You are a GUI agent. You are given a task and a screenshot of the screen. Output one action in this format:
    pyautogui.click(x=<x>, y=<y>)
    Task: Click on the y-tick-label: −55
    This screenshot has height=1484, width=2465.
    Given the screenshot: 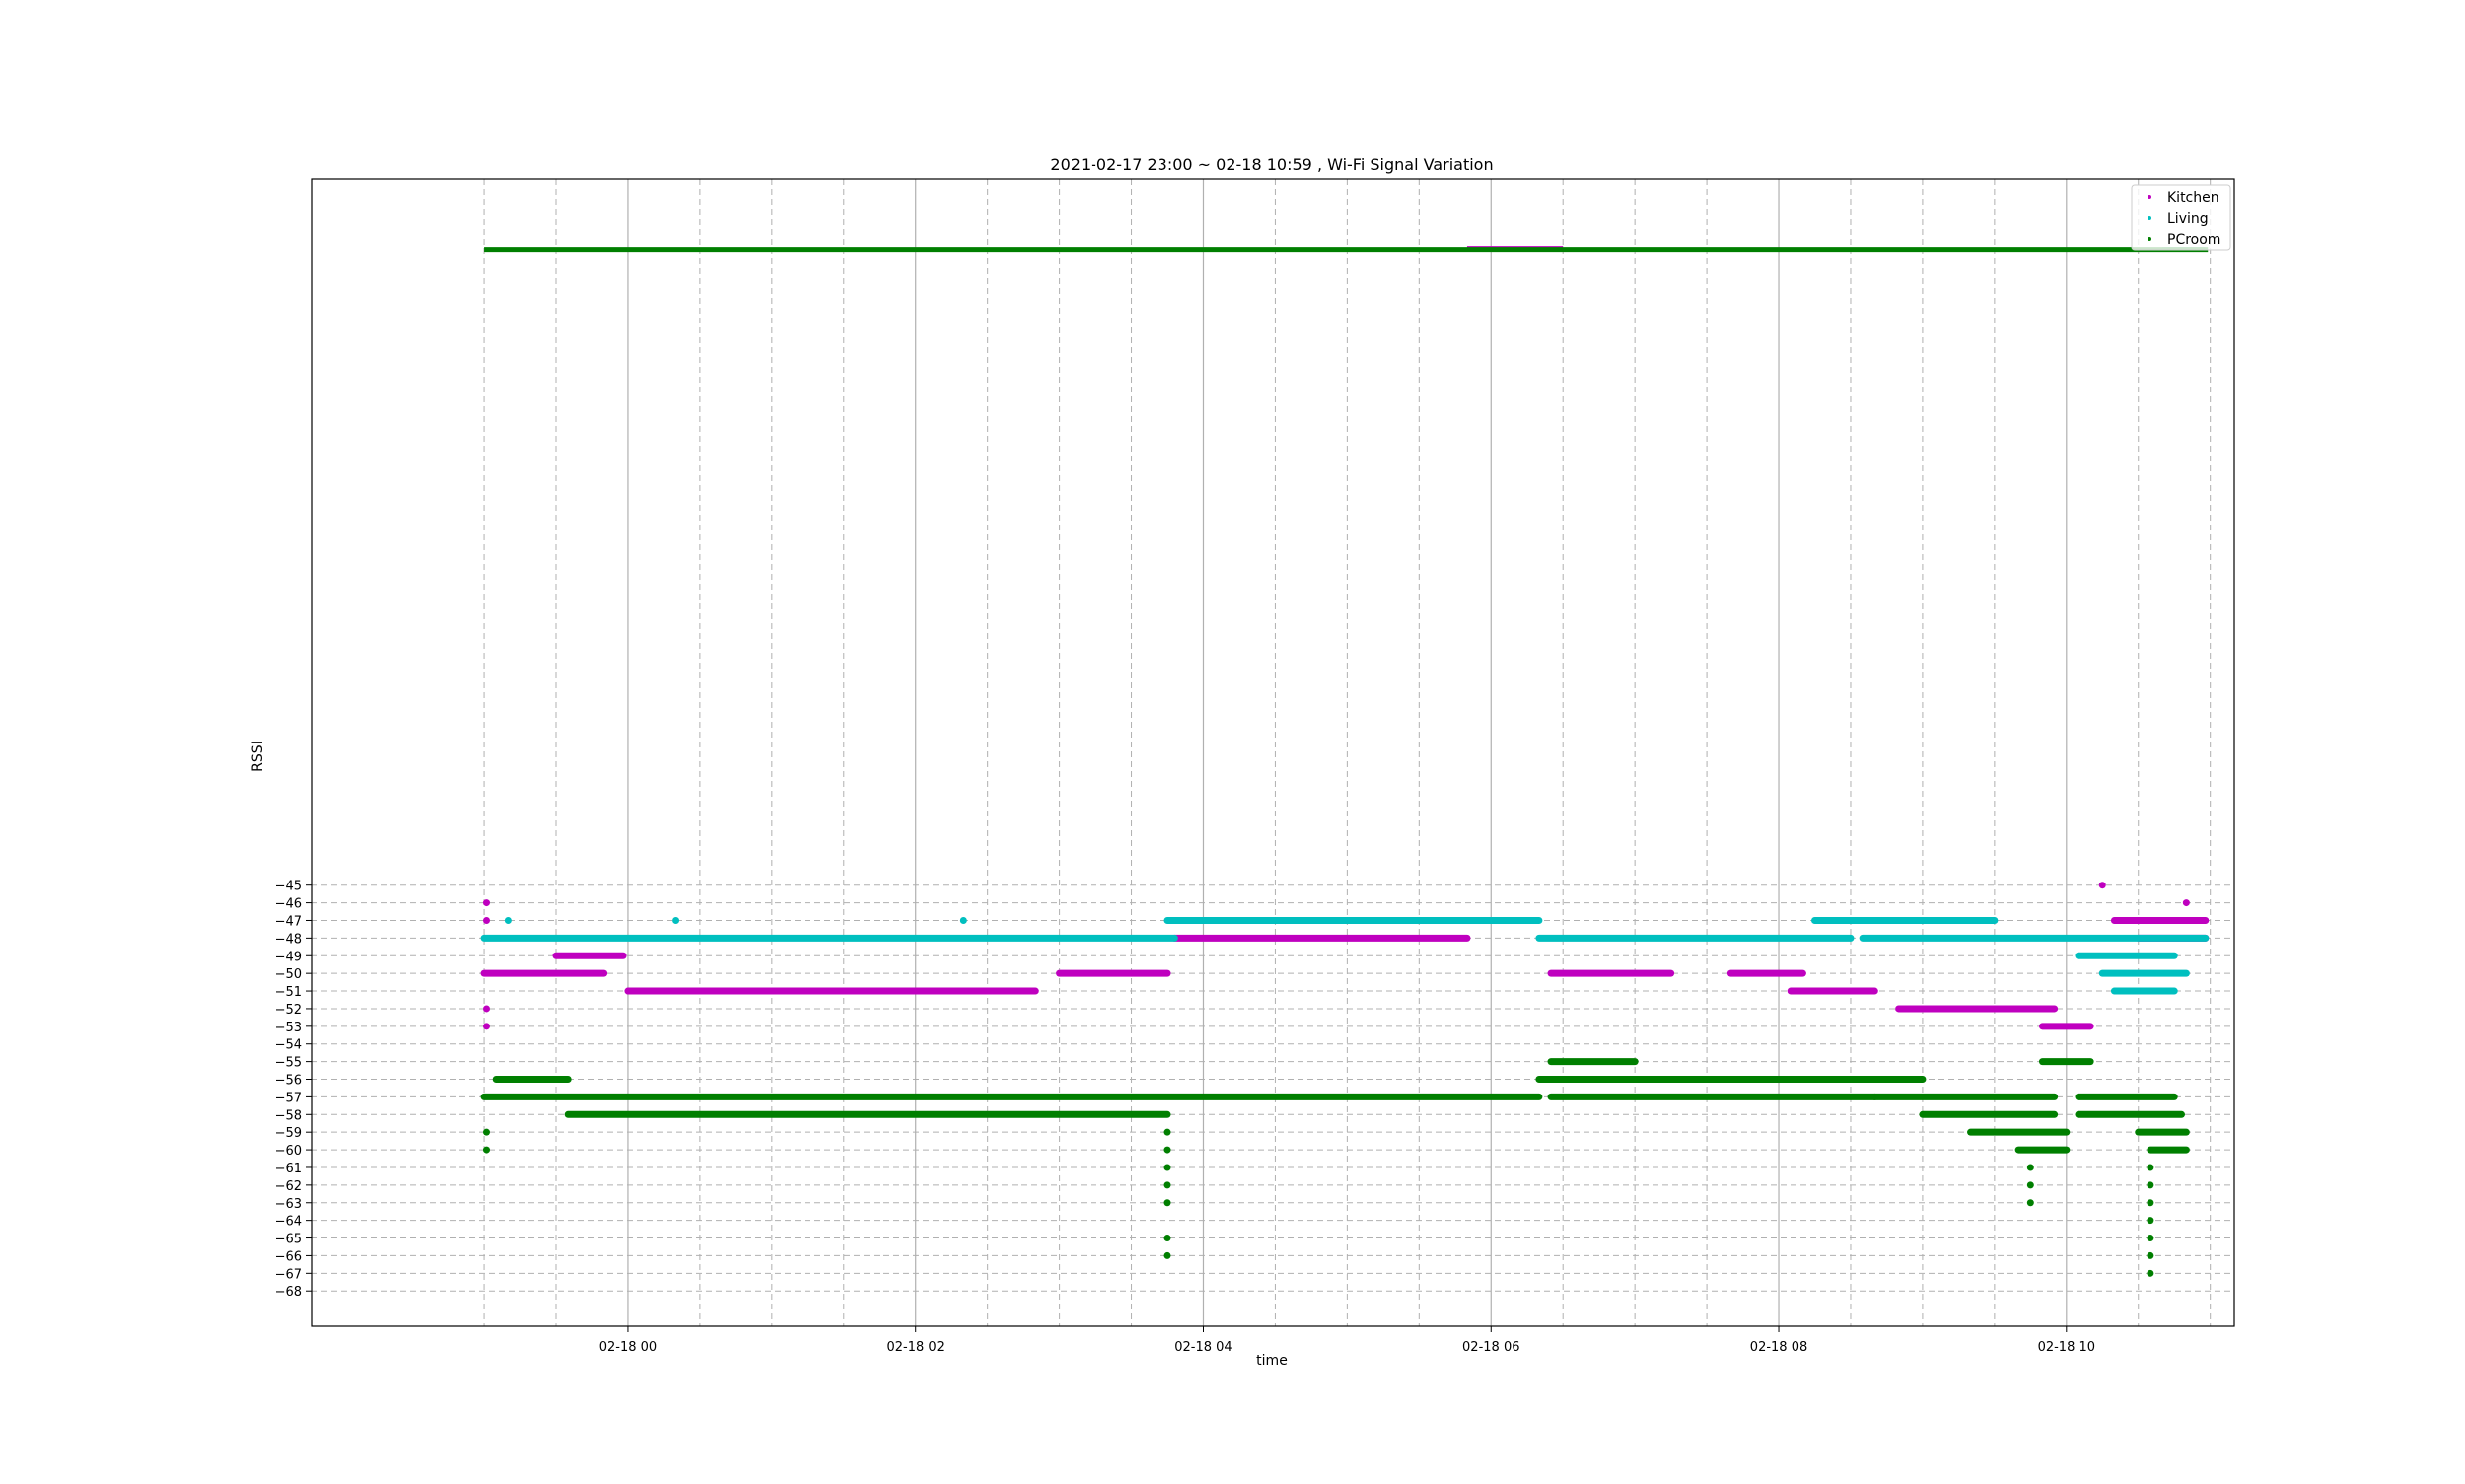 What is the action you would take?
    pyautogui.click(x=288, y=1063)
    